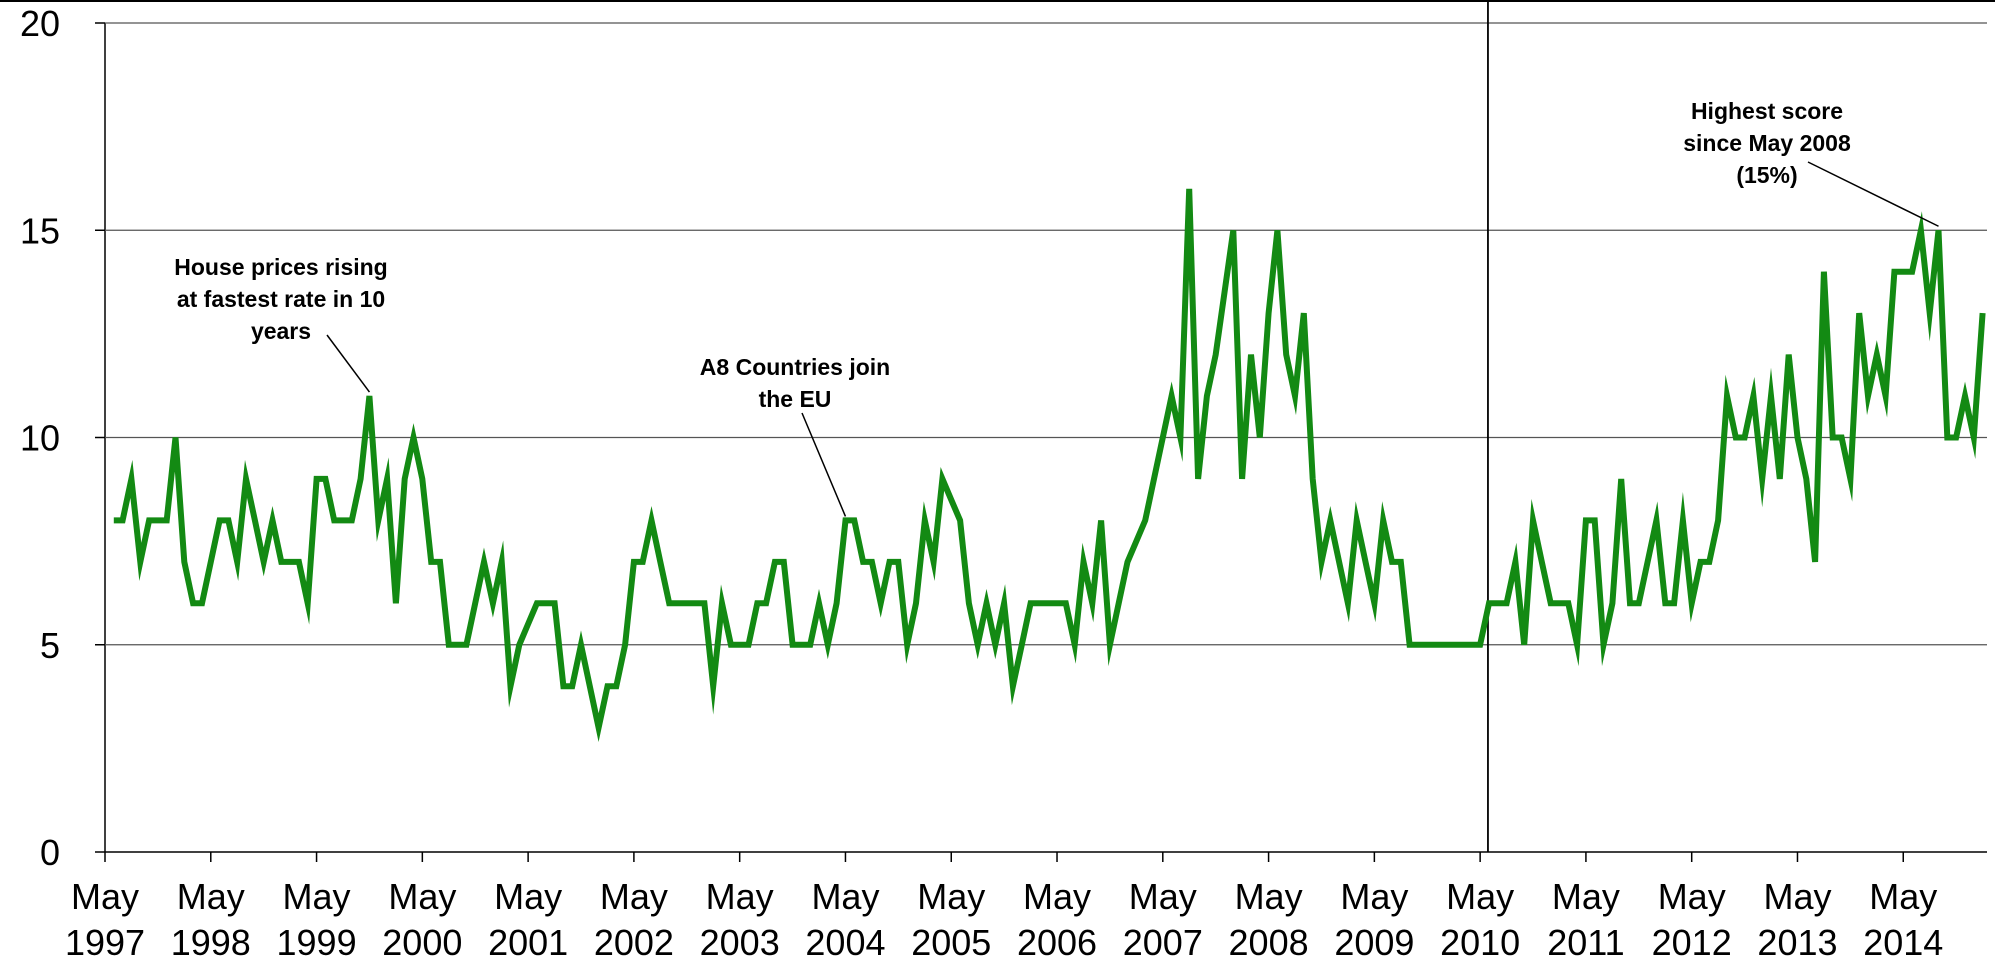  Describe the element at coordinates (40, 438) in the screenshot. I see `y-tick-label-10: 10` at that location.